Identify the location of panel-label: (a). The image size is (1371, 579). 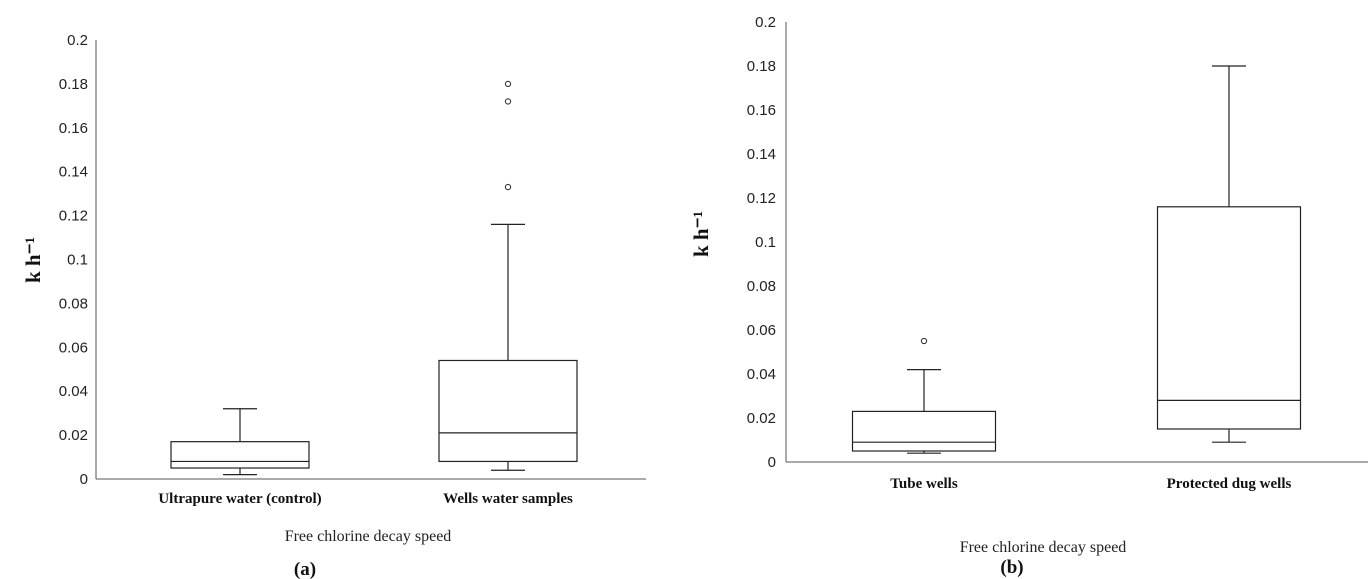
(305, 569).